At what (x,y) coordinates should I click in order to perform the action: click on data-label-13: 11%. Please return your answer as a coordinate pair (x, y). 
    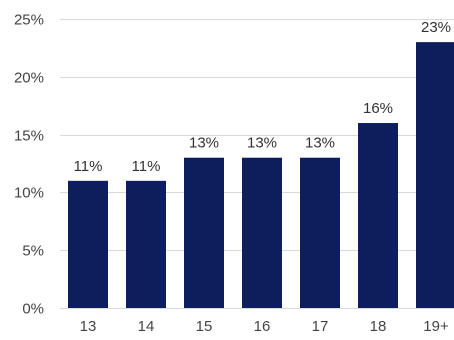
    Looking at the image, I should click on (88, 166).